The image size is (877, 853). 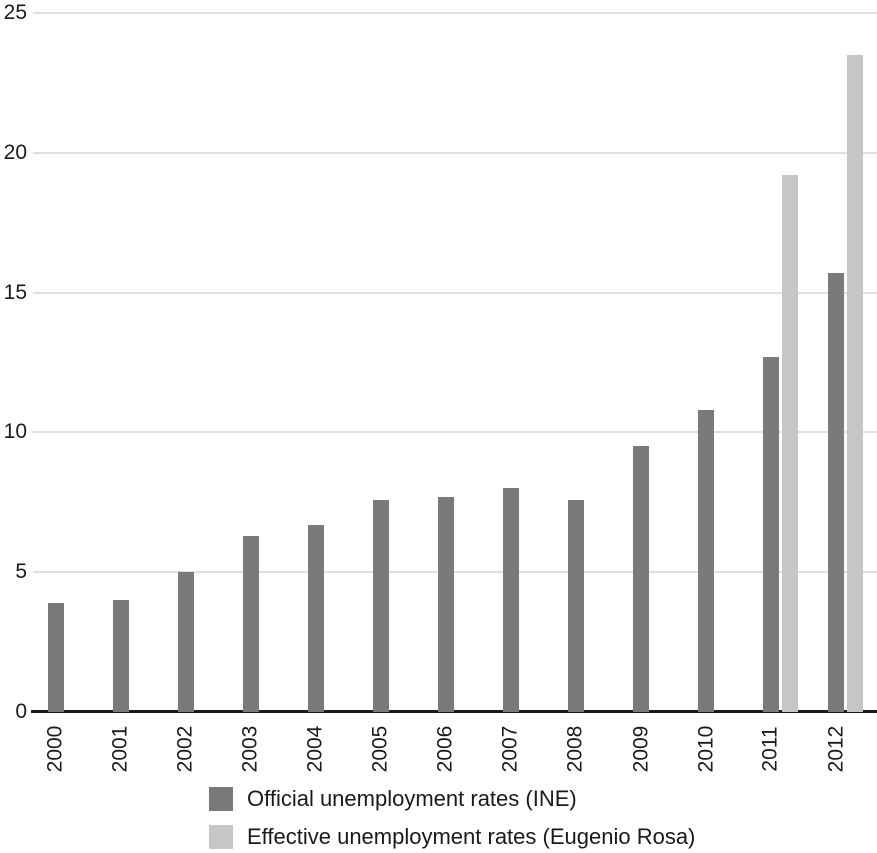 I want to click on bar-official-2001, so click(x=120, y=656).